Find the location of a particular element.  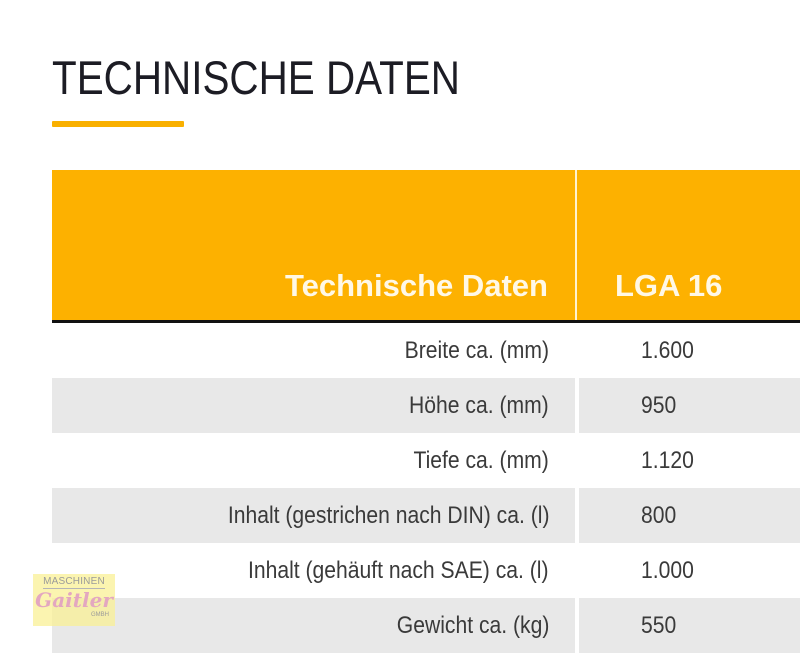

row-label-text: Inhalt (gehäuft nach SAE) ca. (l) is located at coordinates (398, 570).